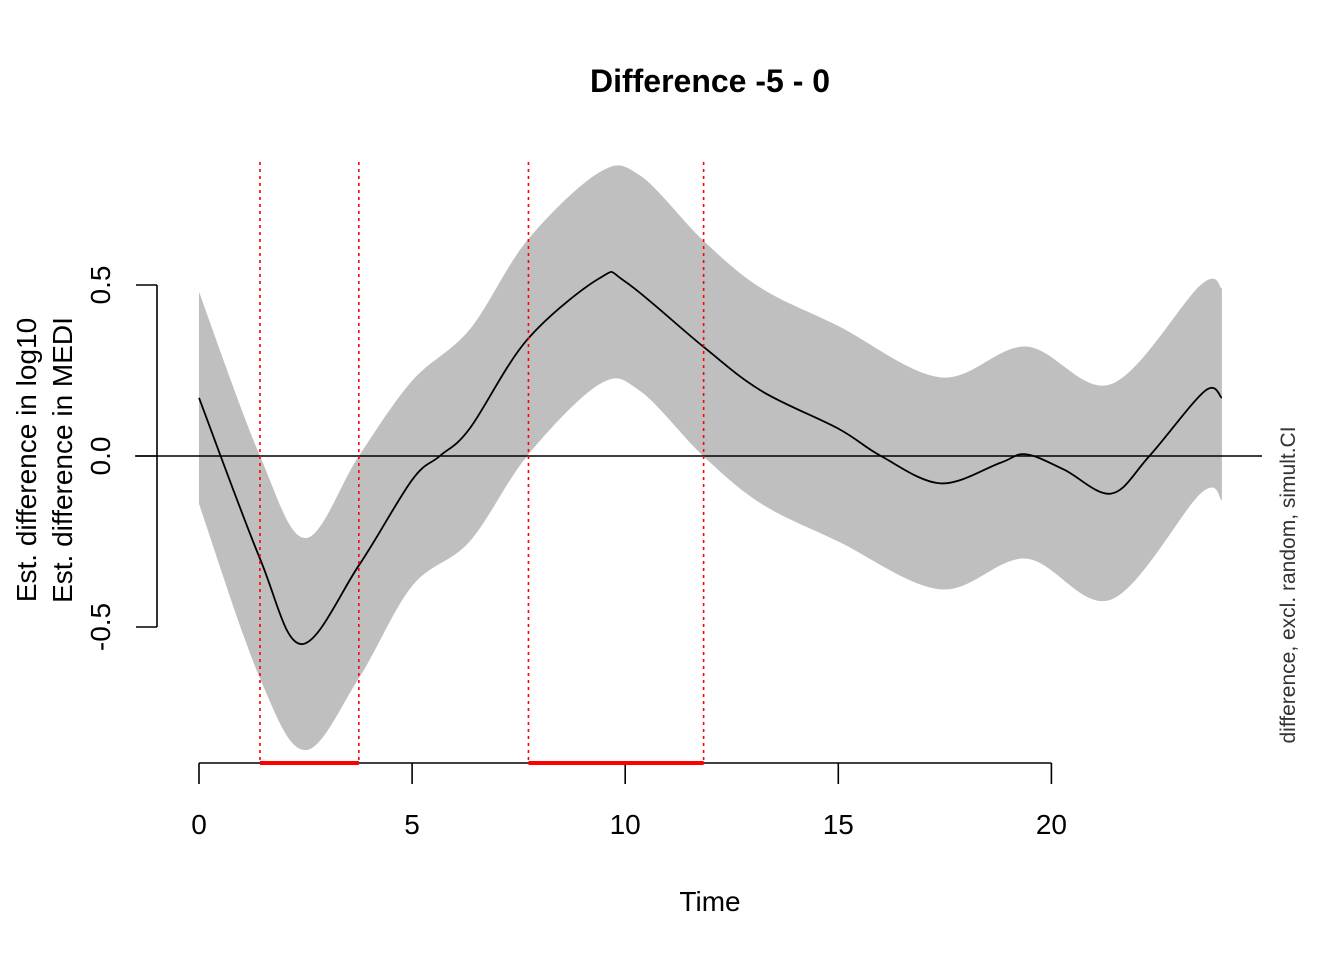 Image resolution: width=1344 pixels, height=960 pixels. I want to click on y-tick-label: -0.5, so click(100, 627).